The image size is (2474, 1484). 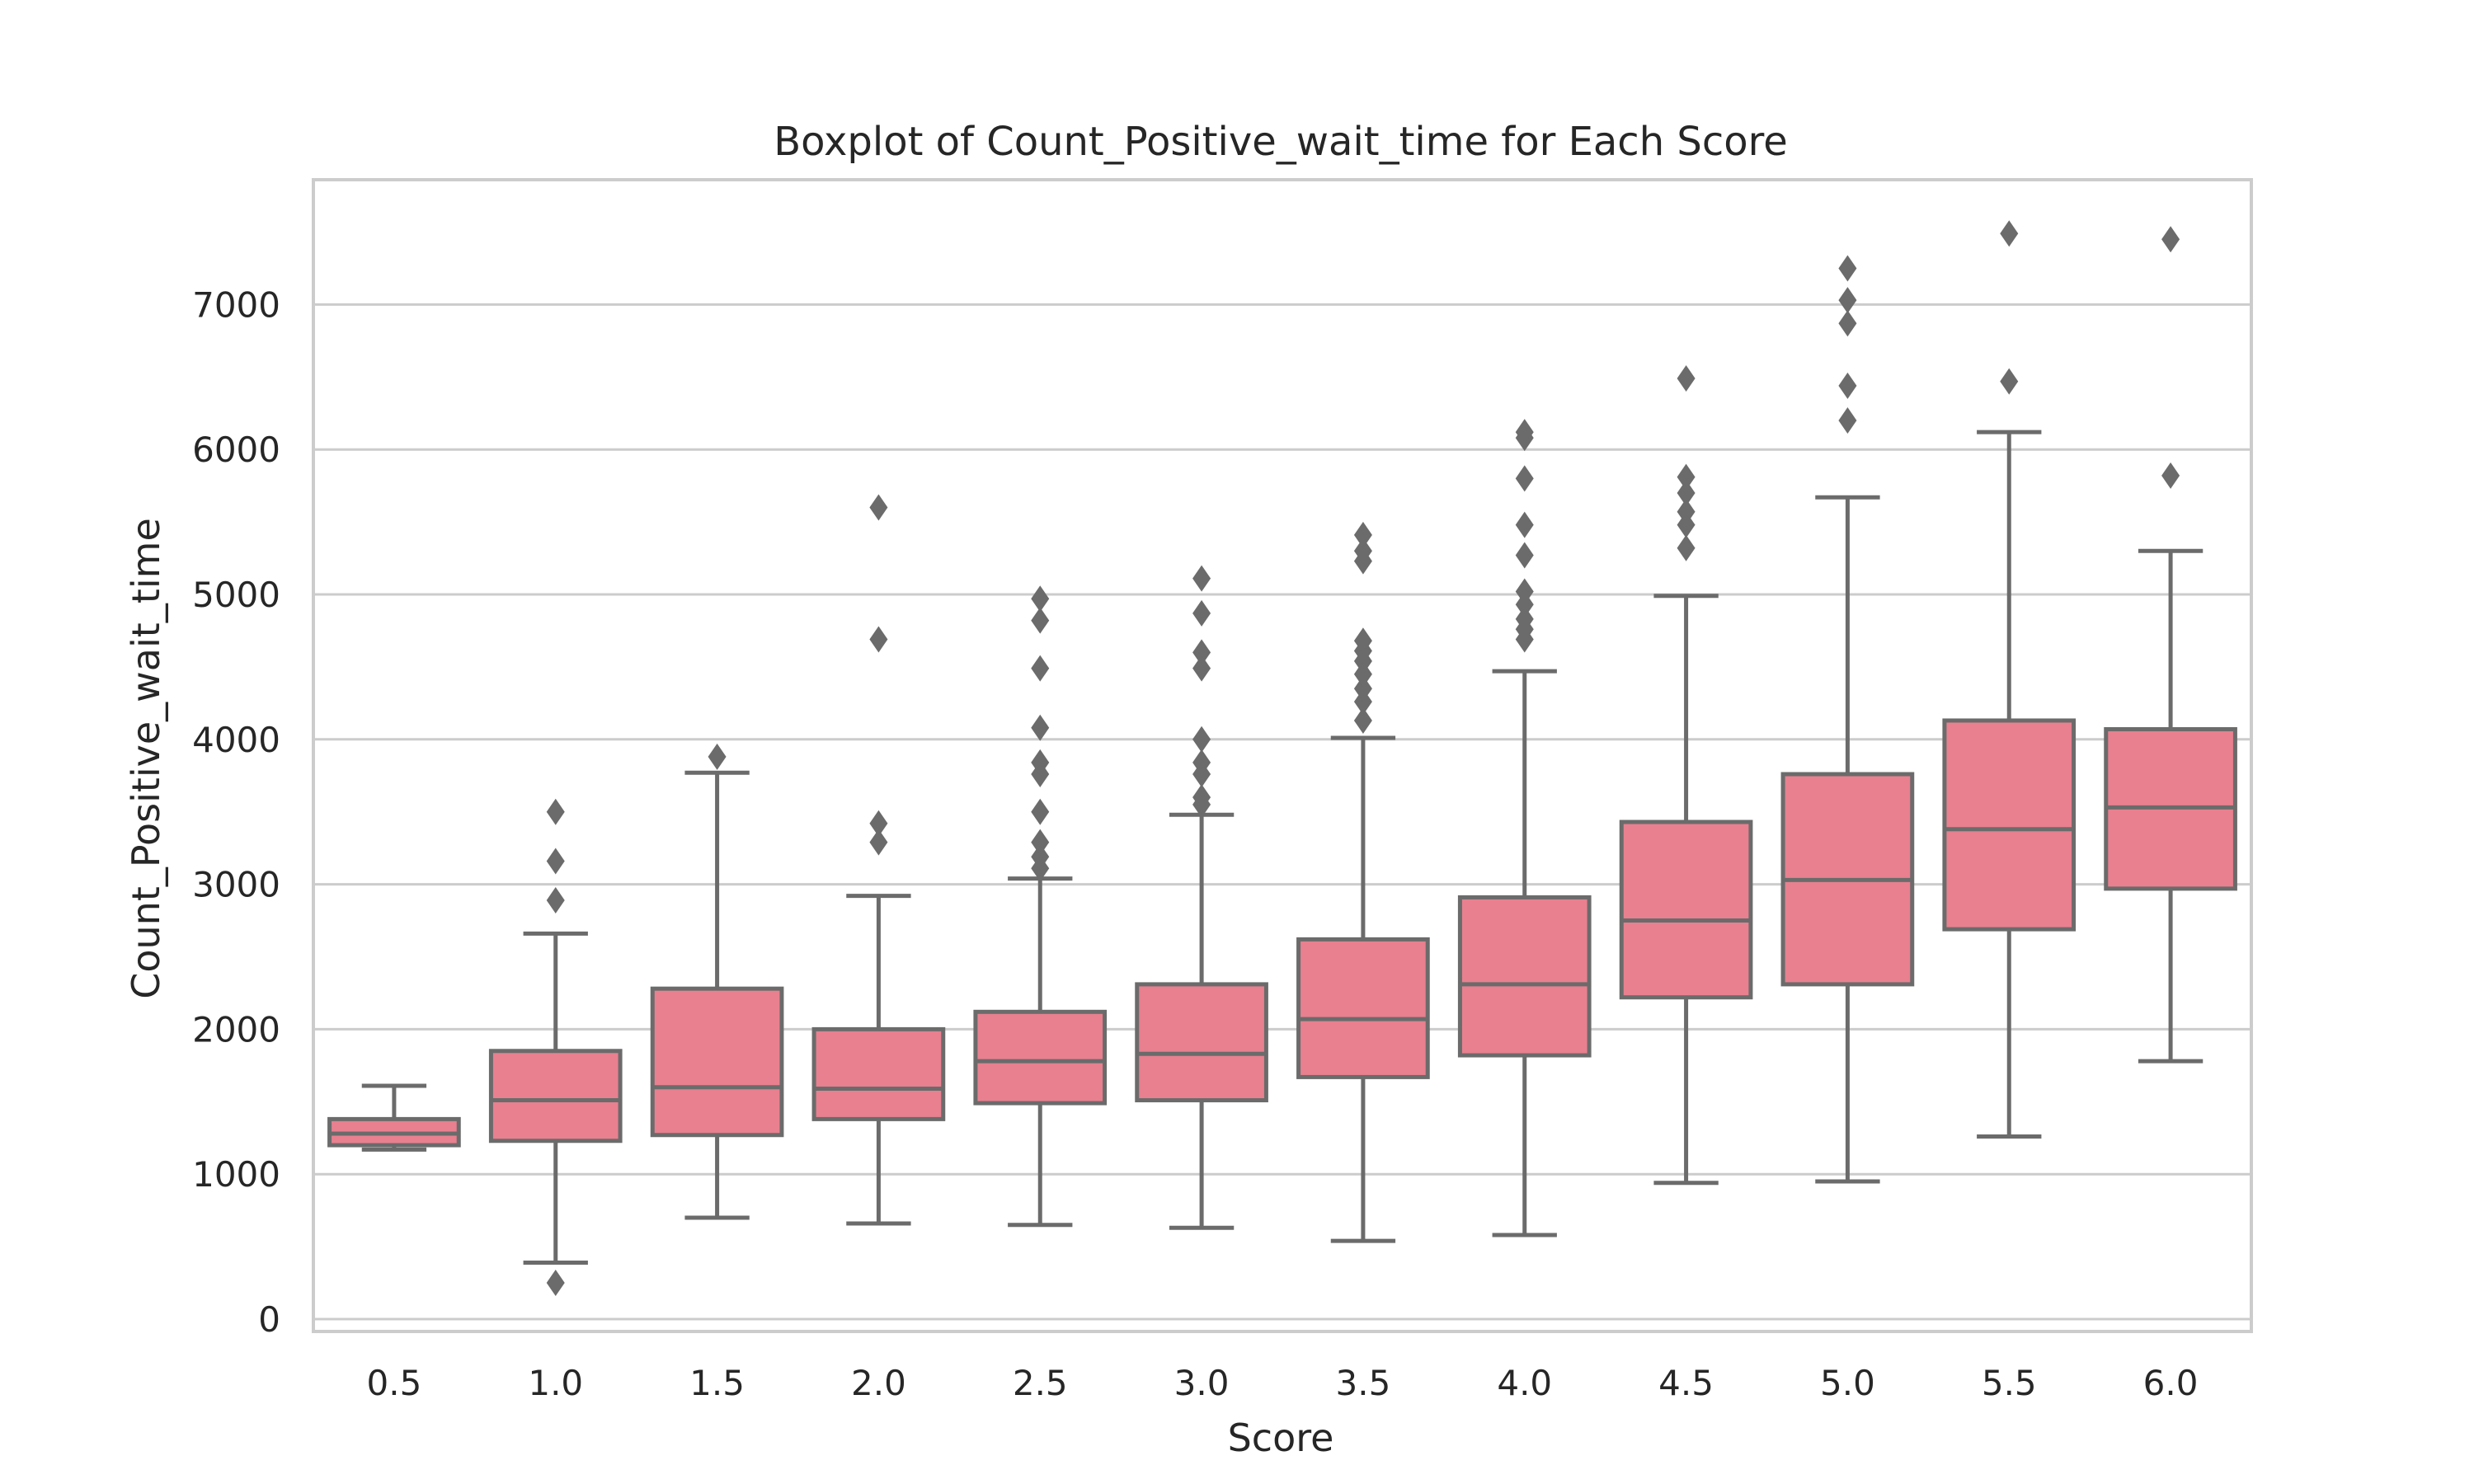 What do you see at coordinates (236, 595) in the screenshot?
I see `y-tick-label: 5000` at bounding box center [236, 595].